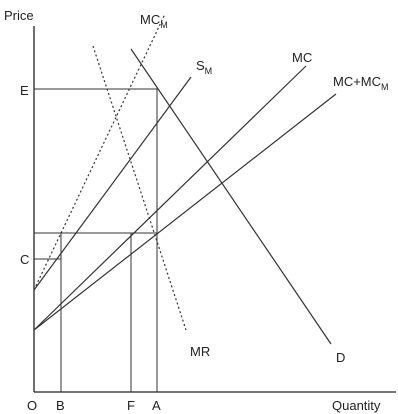 This screenshot has height=414, width=398. What do you see at coordinates (361, 83) in the screenshot?
I see `mc-plus-mc-m-label: MC+MCM` at bounding box center [361, 83].